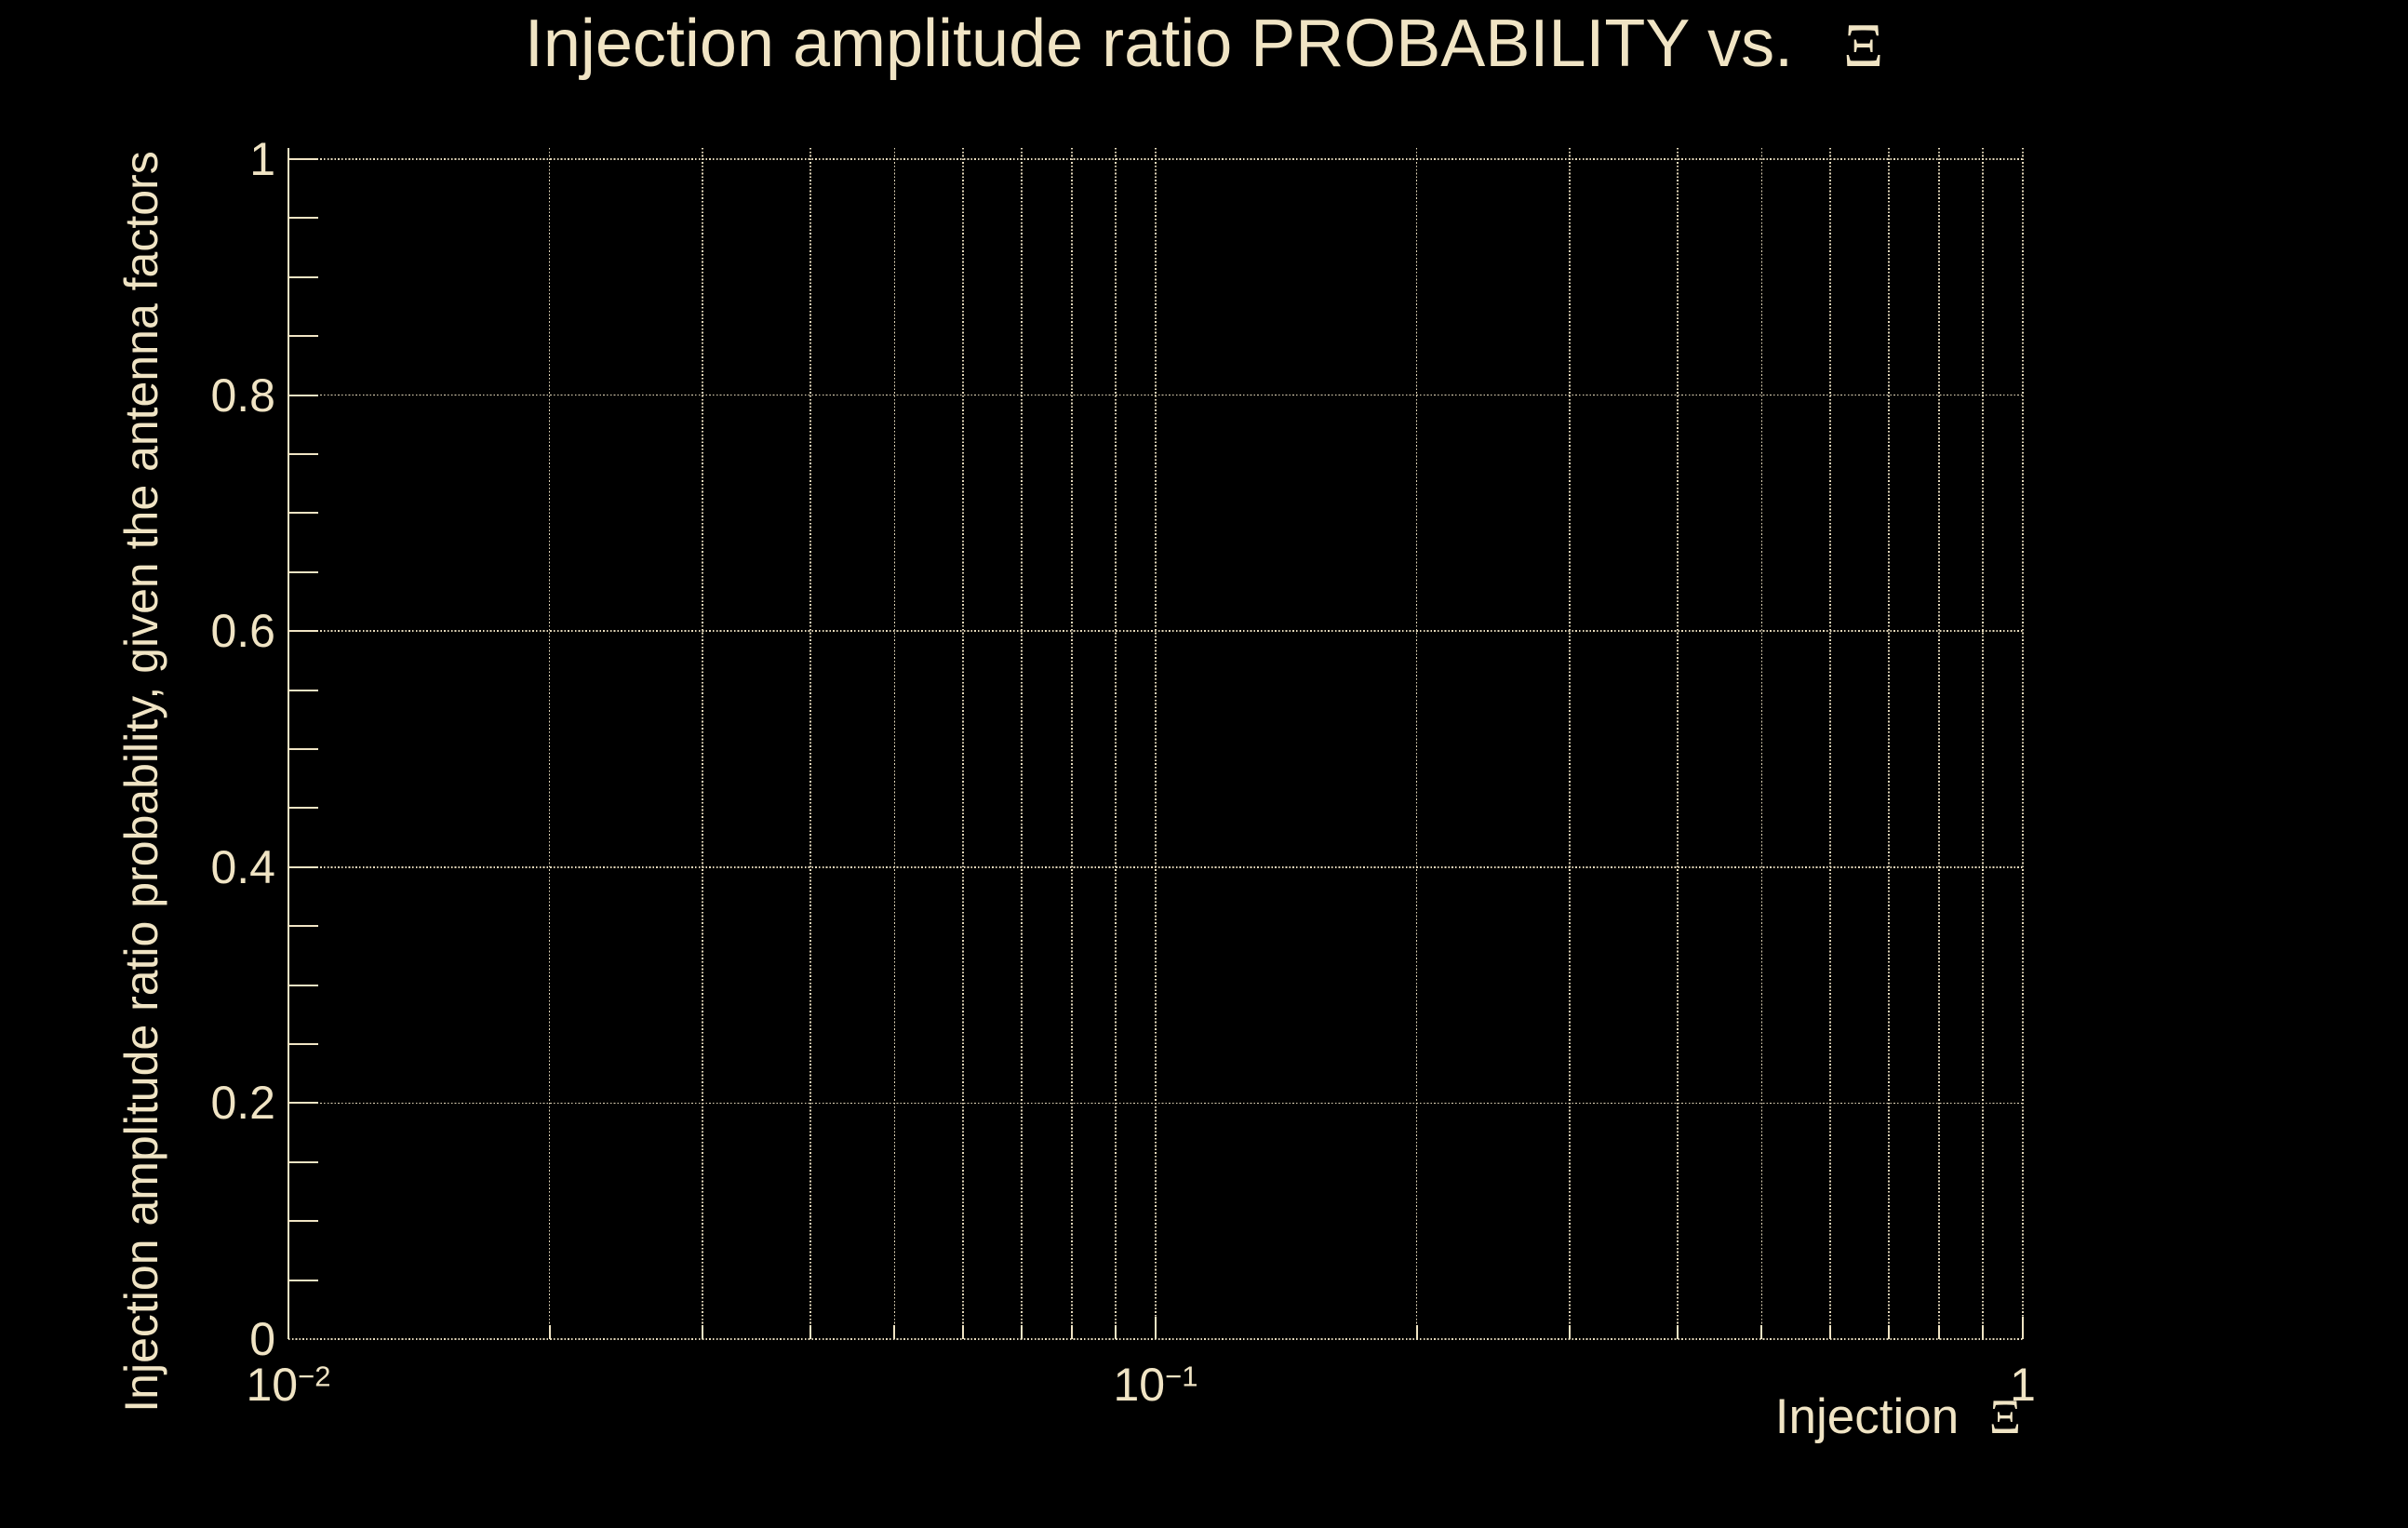  What do you see at coordinates (1867, 1416) in the screenshot?
I see `x-axis-title-text: Injection` at bounding box center [1867, 1416].